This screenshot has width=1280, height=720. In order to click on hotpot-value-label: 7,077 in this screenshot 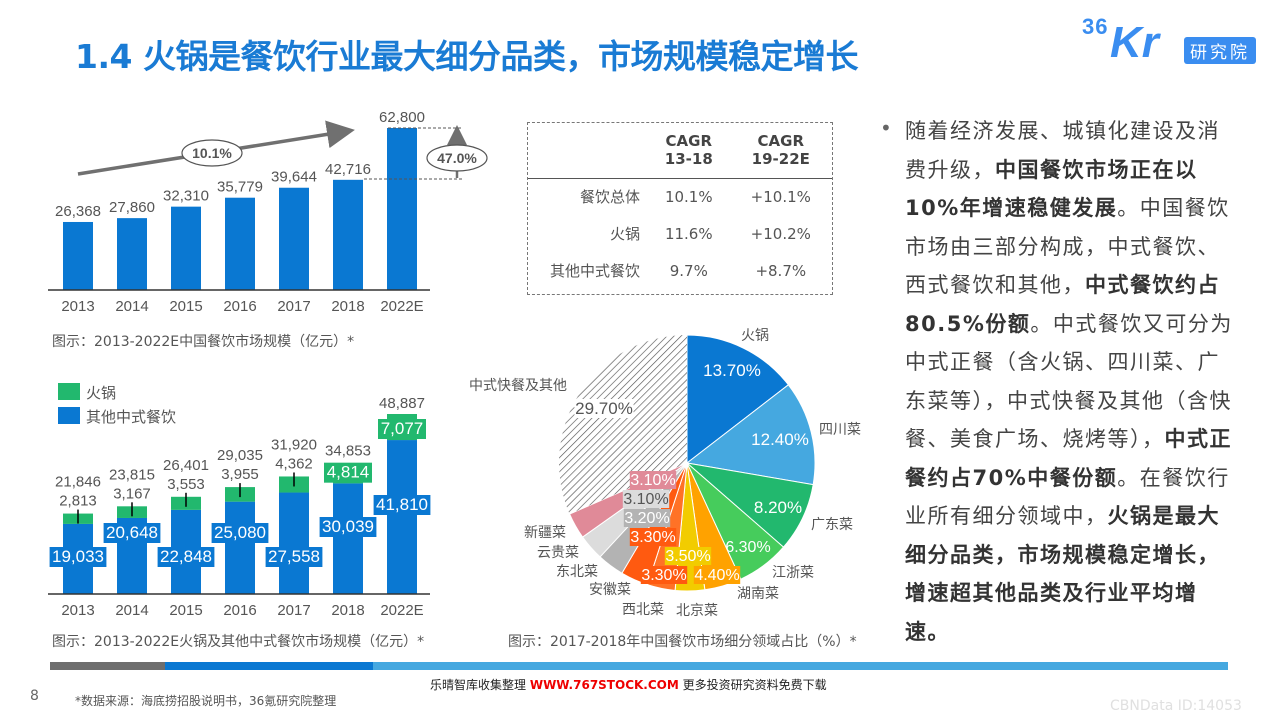, I will do `click(402, 428)`.